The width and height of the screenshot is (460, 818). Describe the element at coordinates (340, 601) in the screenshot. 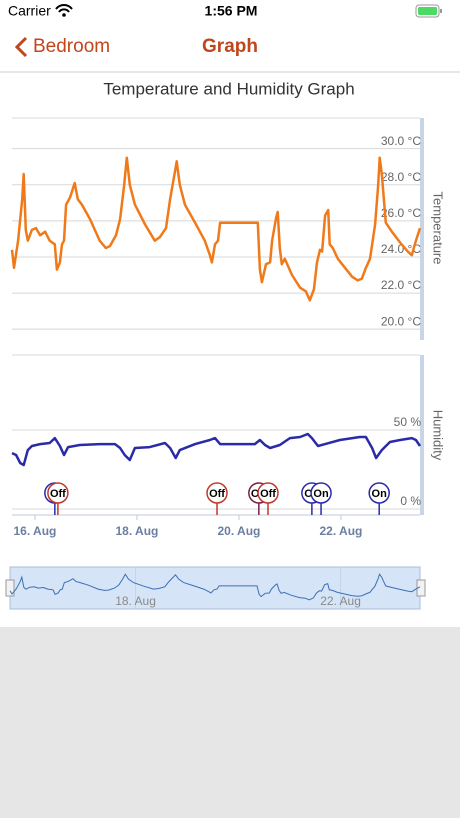

I see `nav-tick-label: 22. Aug` at that location.